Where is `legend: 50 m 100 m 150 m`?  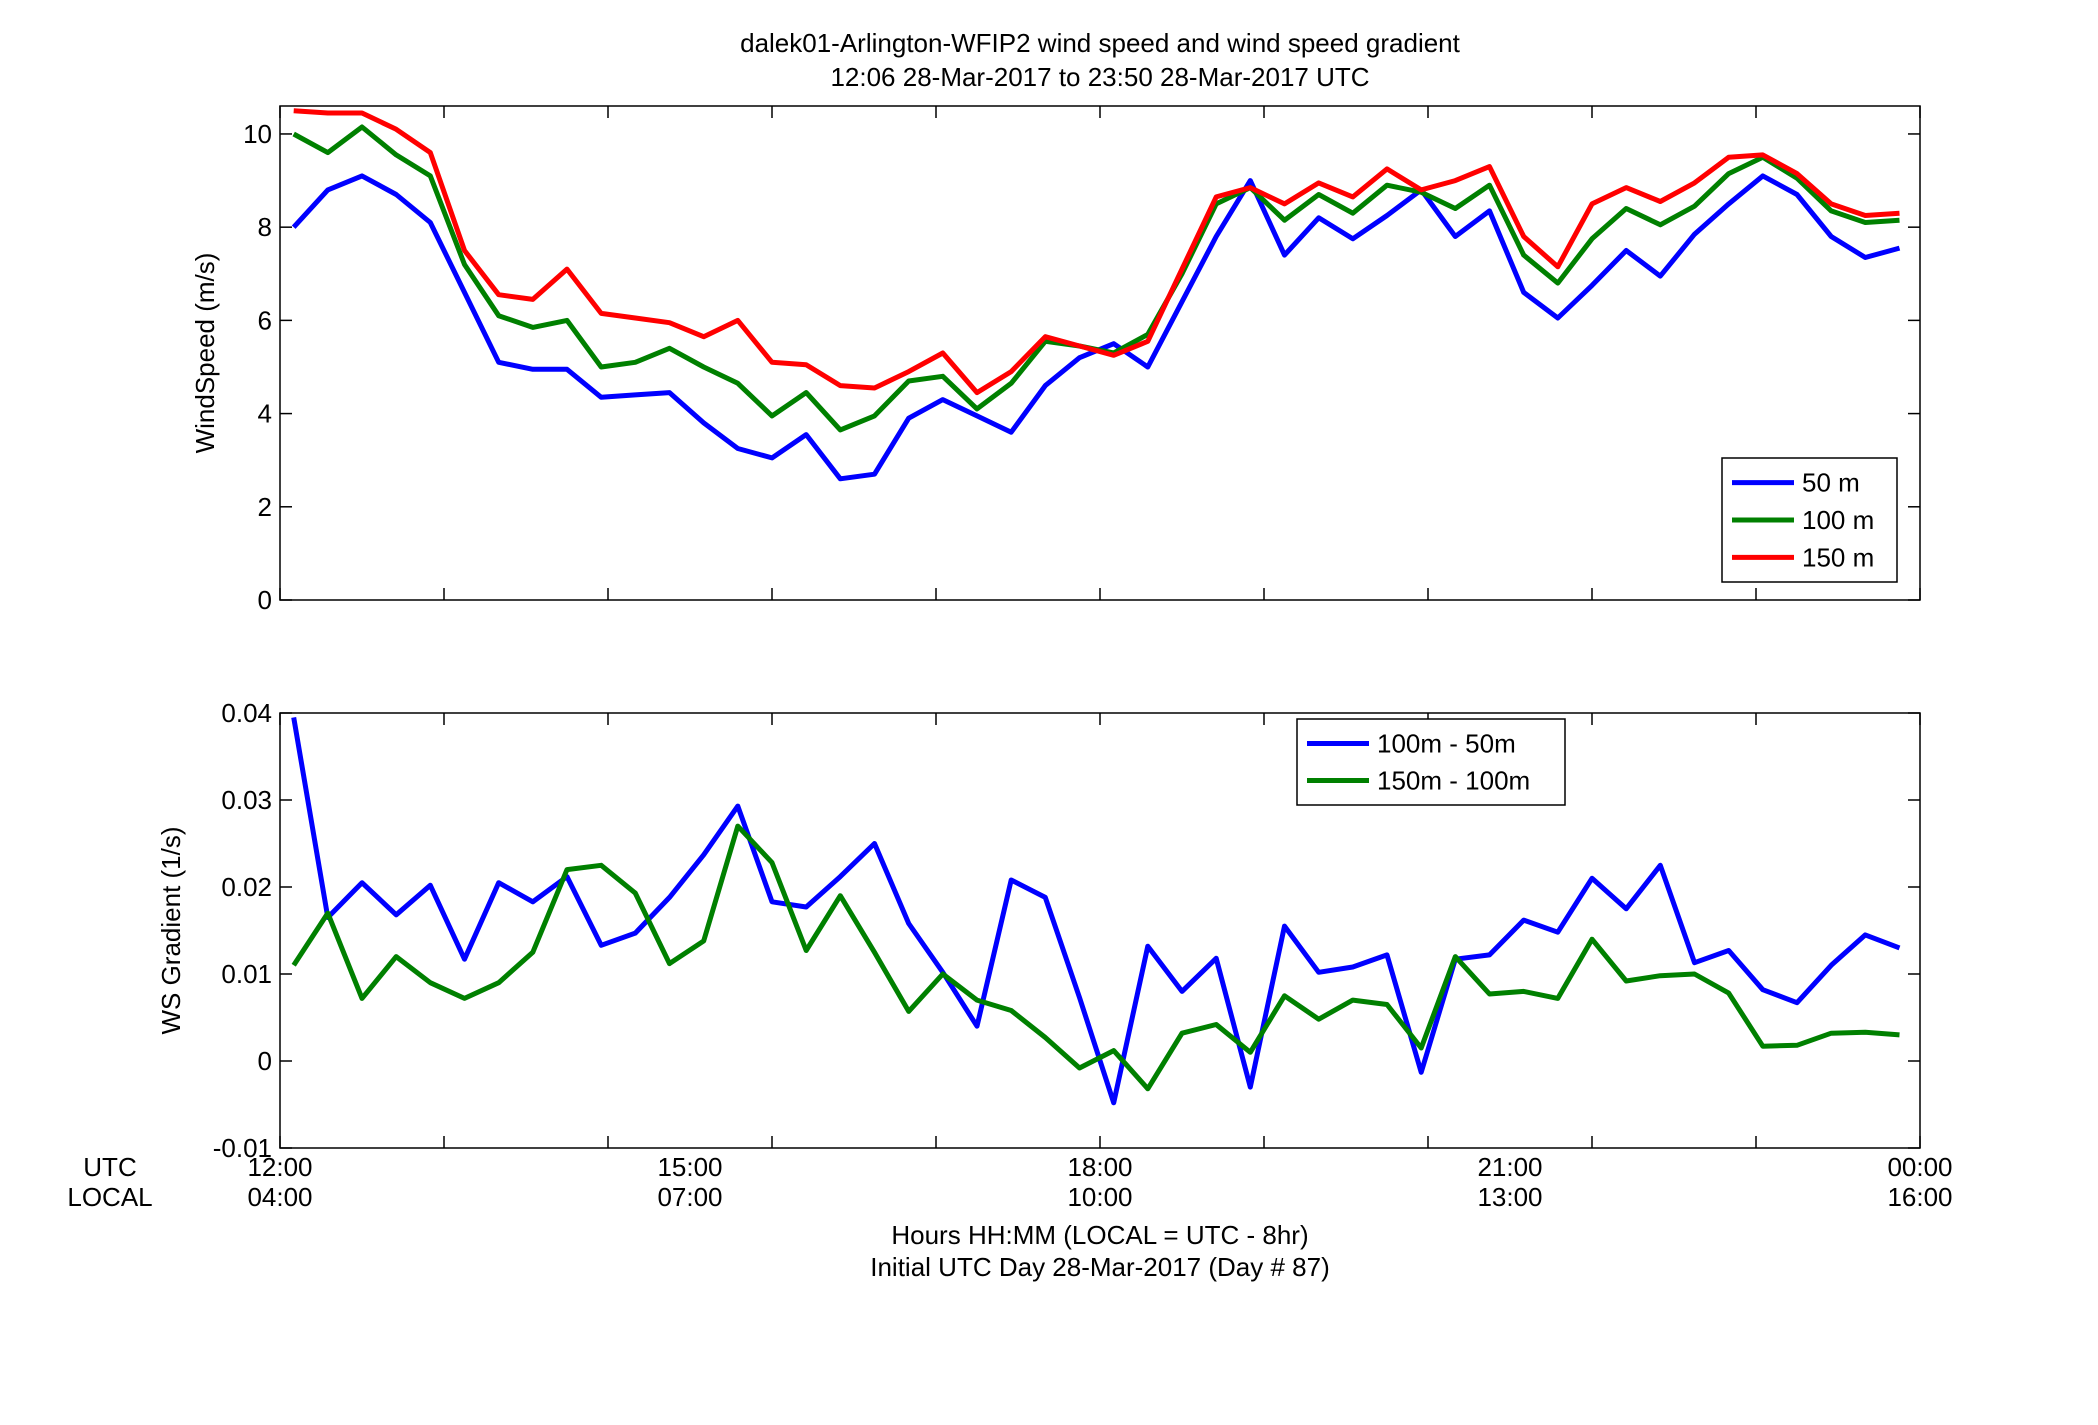 legend: 50 m 100 m 150 m is located at coordinates (1809, 520).